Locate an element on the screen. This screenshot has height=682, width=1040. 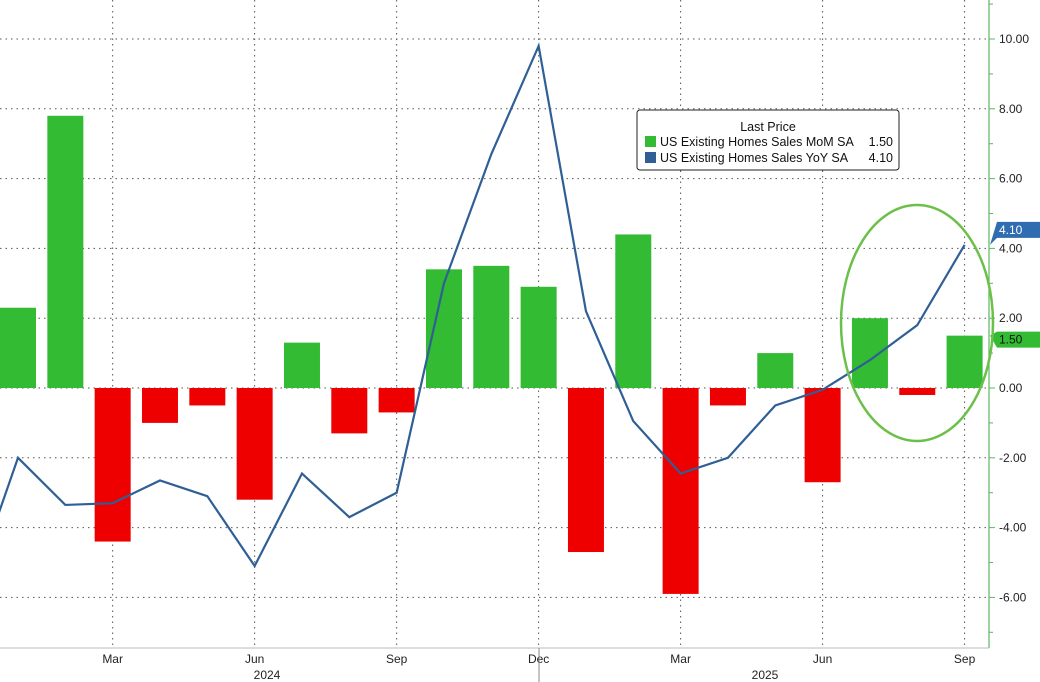
y-tick-label: 0.00 is located at coordinates (1011, 388).